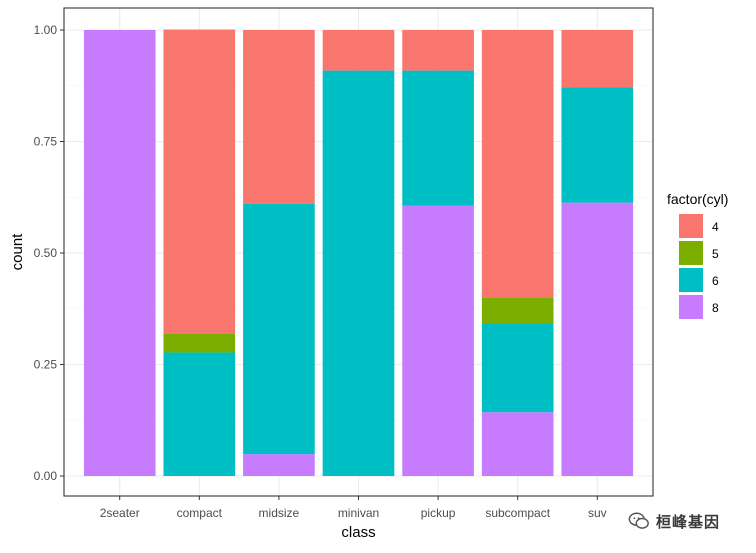 This screenshot has width=756, height=553. I want to click on y-tick-label: 0.00, so click(46, 476).